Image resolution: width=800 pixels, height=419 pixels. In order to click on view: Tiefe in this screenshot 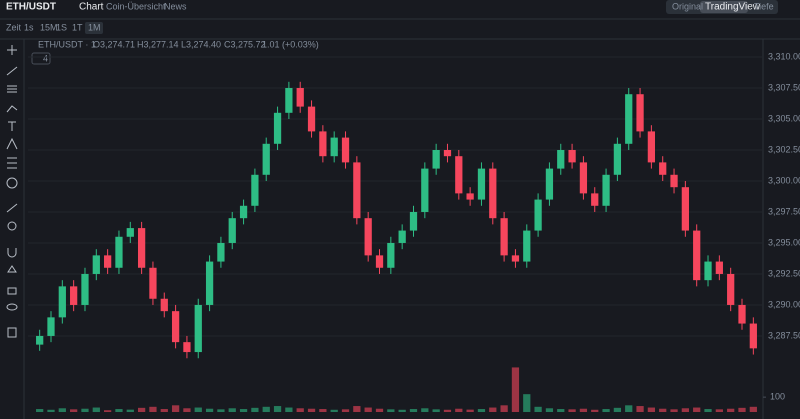, I will do `click(764, 6)`.